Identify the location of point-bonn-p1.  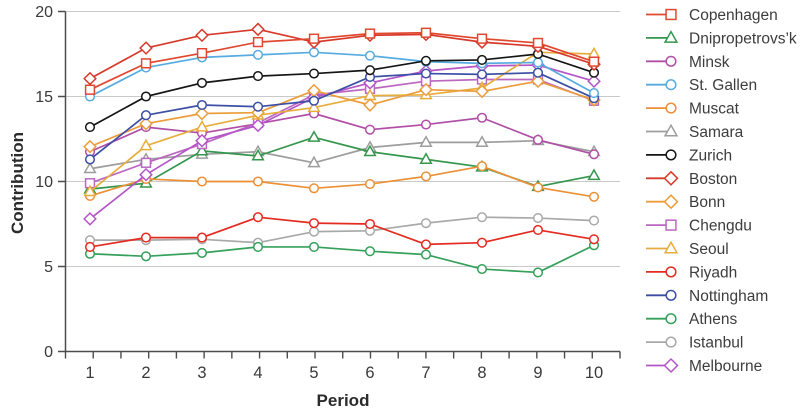
(90, 146).